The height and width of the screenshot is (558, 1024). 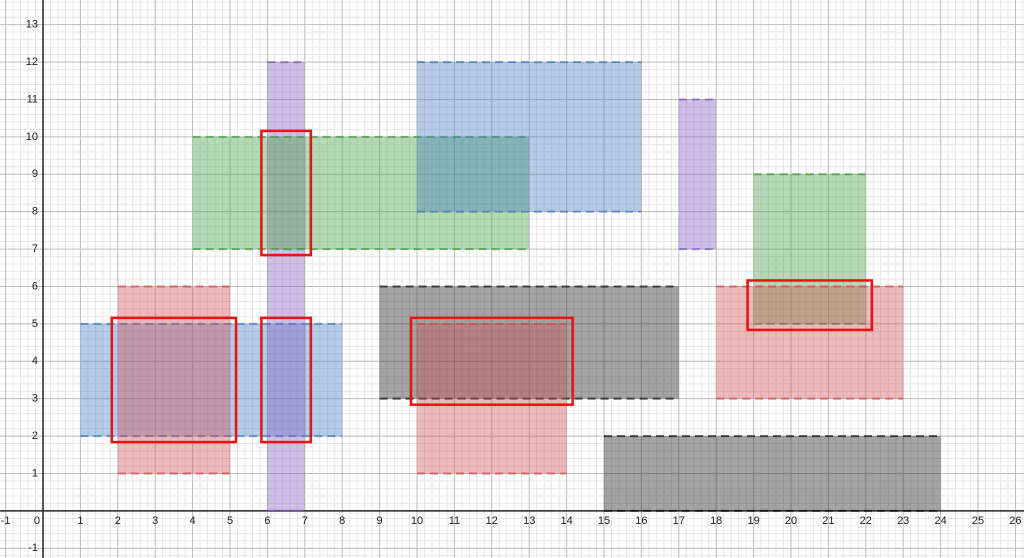 What do you see at coordinates (35, 399) in the screenshot?
I see `y-tick-label: 3` at bounding box center [35, 399].